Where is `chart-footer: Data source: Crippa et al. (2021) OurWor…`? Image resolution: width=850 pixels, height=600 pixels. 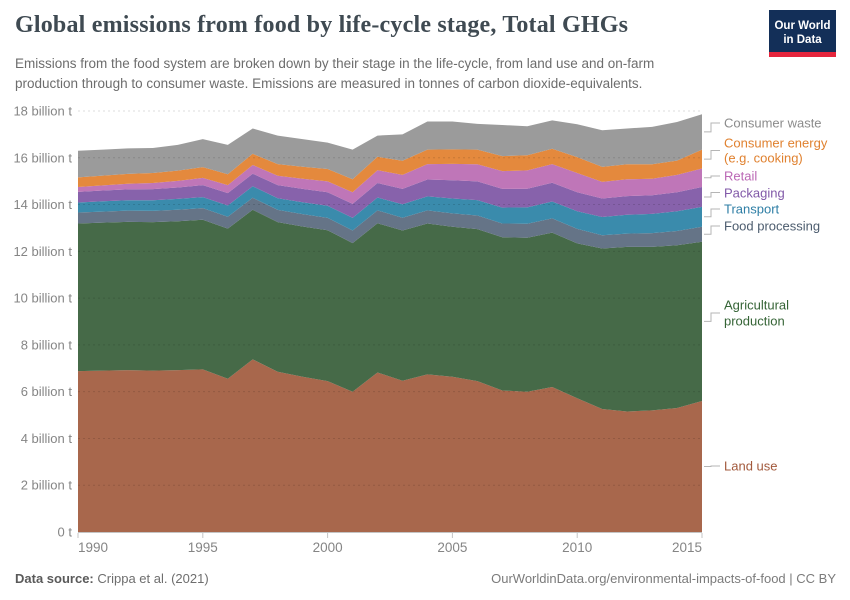
chart-footer: Data source: Crippa et al. (2021) OurWor… is located at coordinates (425, 578).